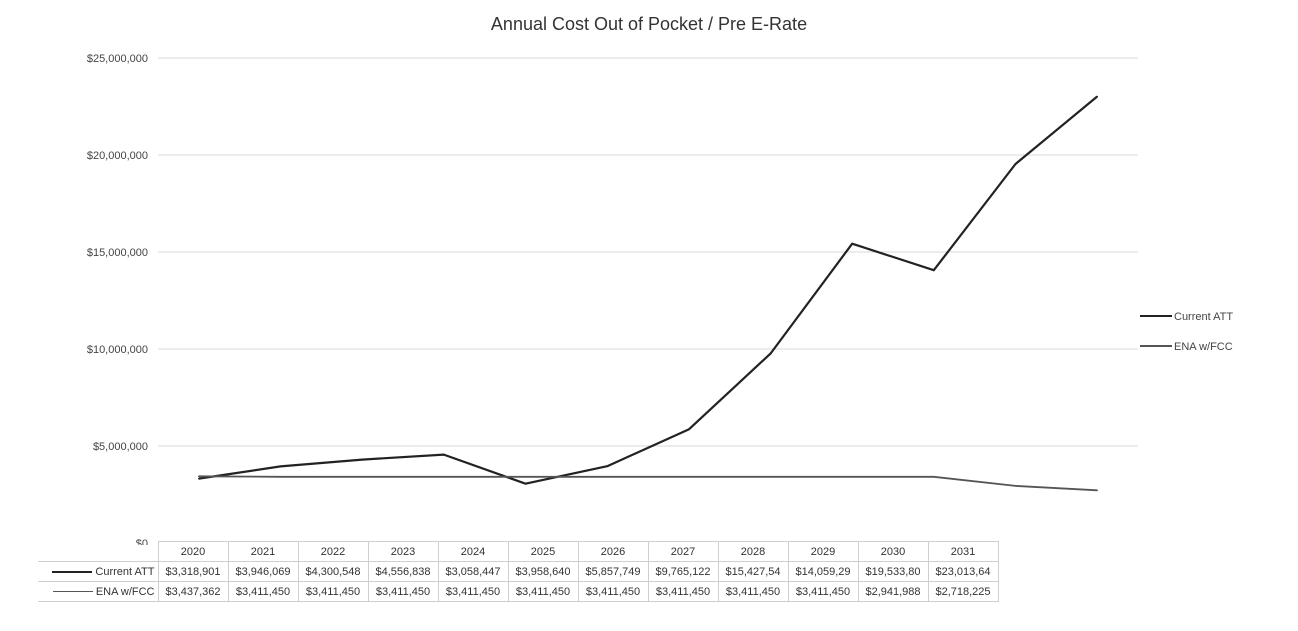 The width and height of the screenshot is (1298, 631). What do you see at coordinates (963, 571) in the screenshot?
I see `table-cell: $23,013,64` at bounding box center [963, 571].